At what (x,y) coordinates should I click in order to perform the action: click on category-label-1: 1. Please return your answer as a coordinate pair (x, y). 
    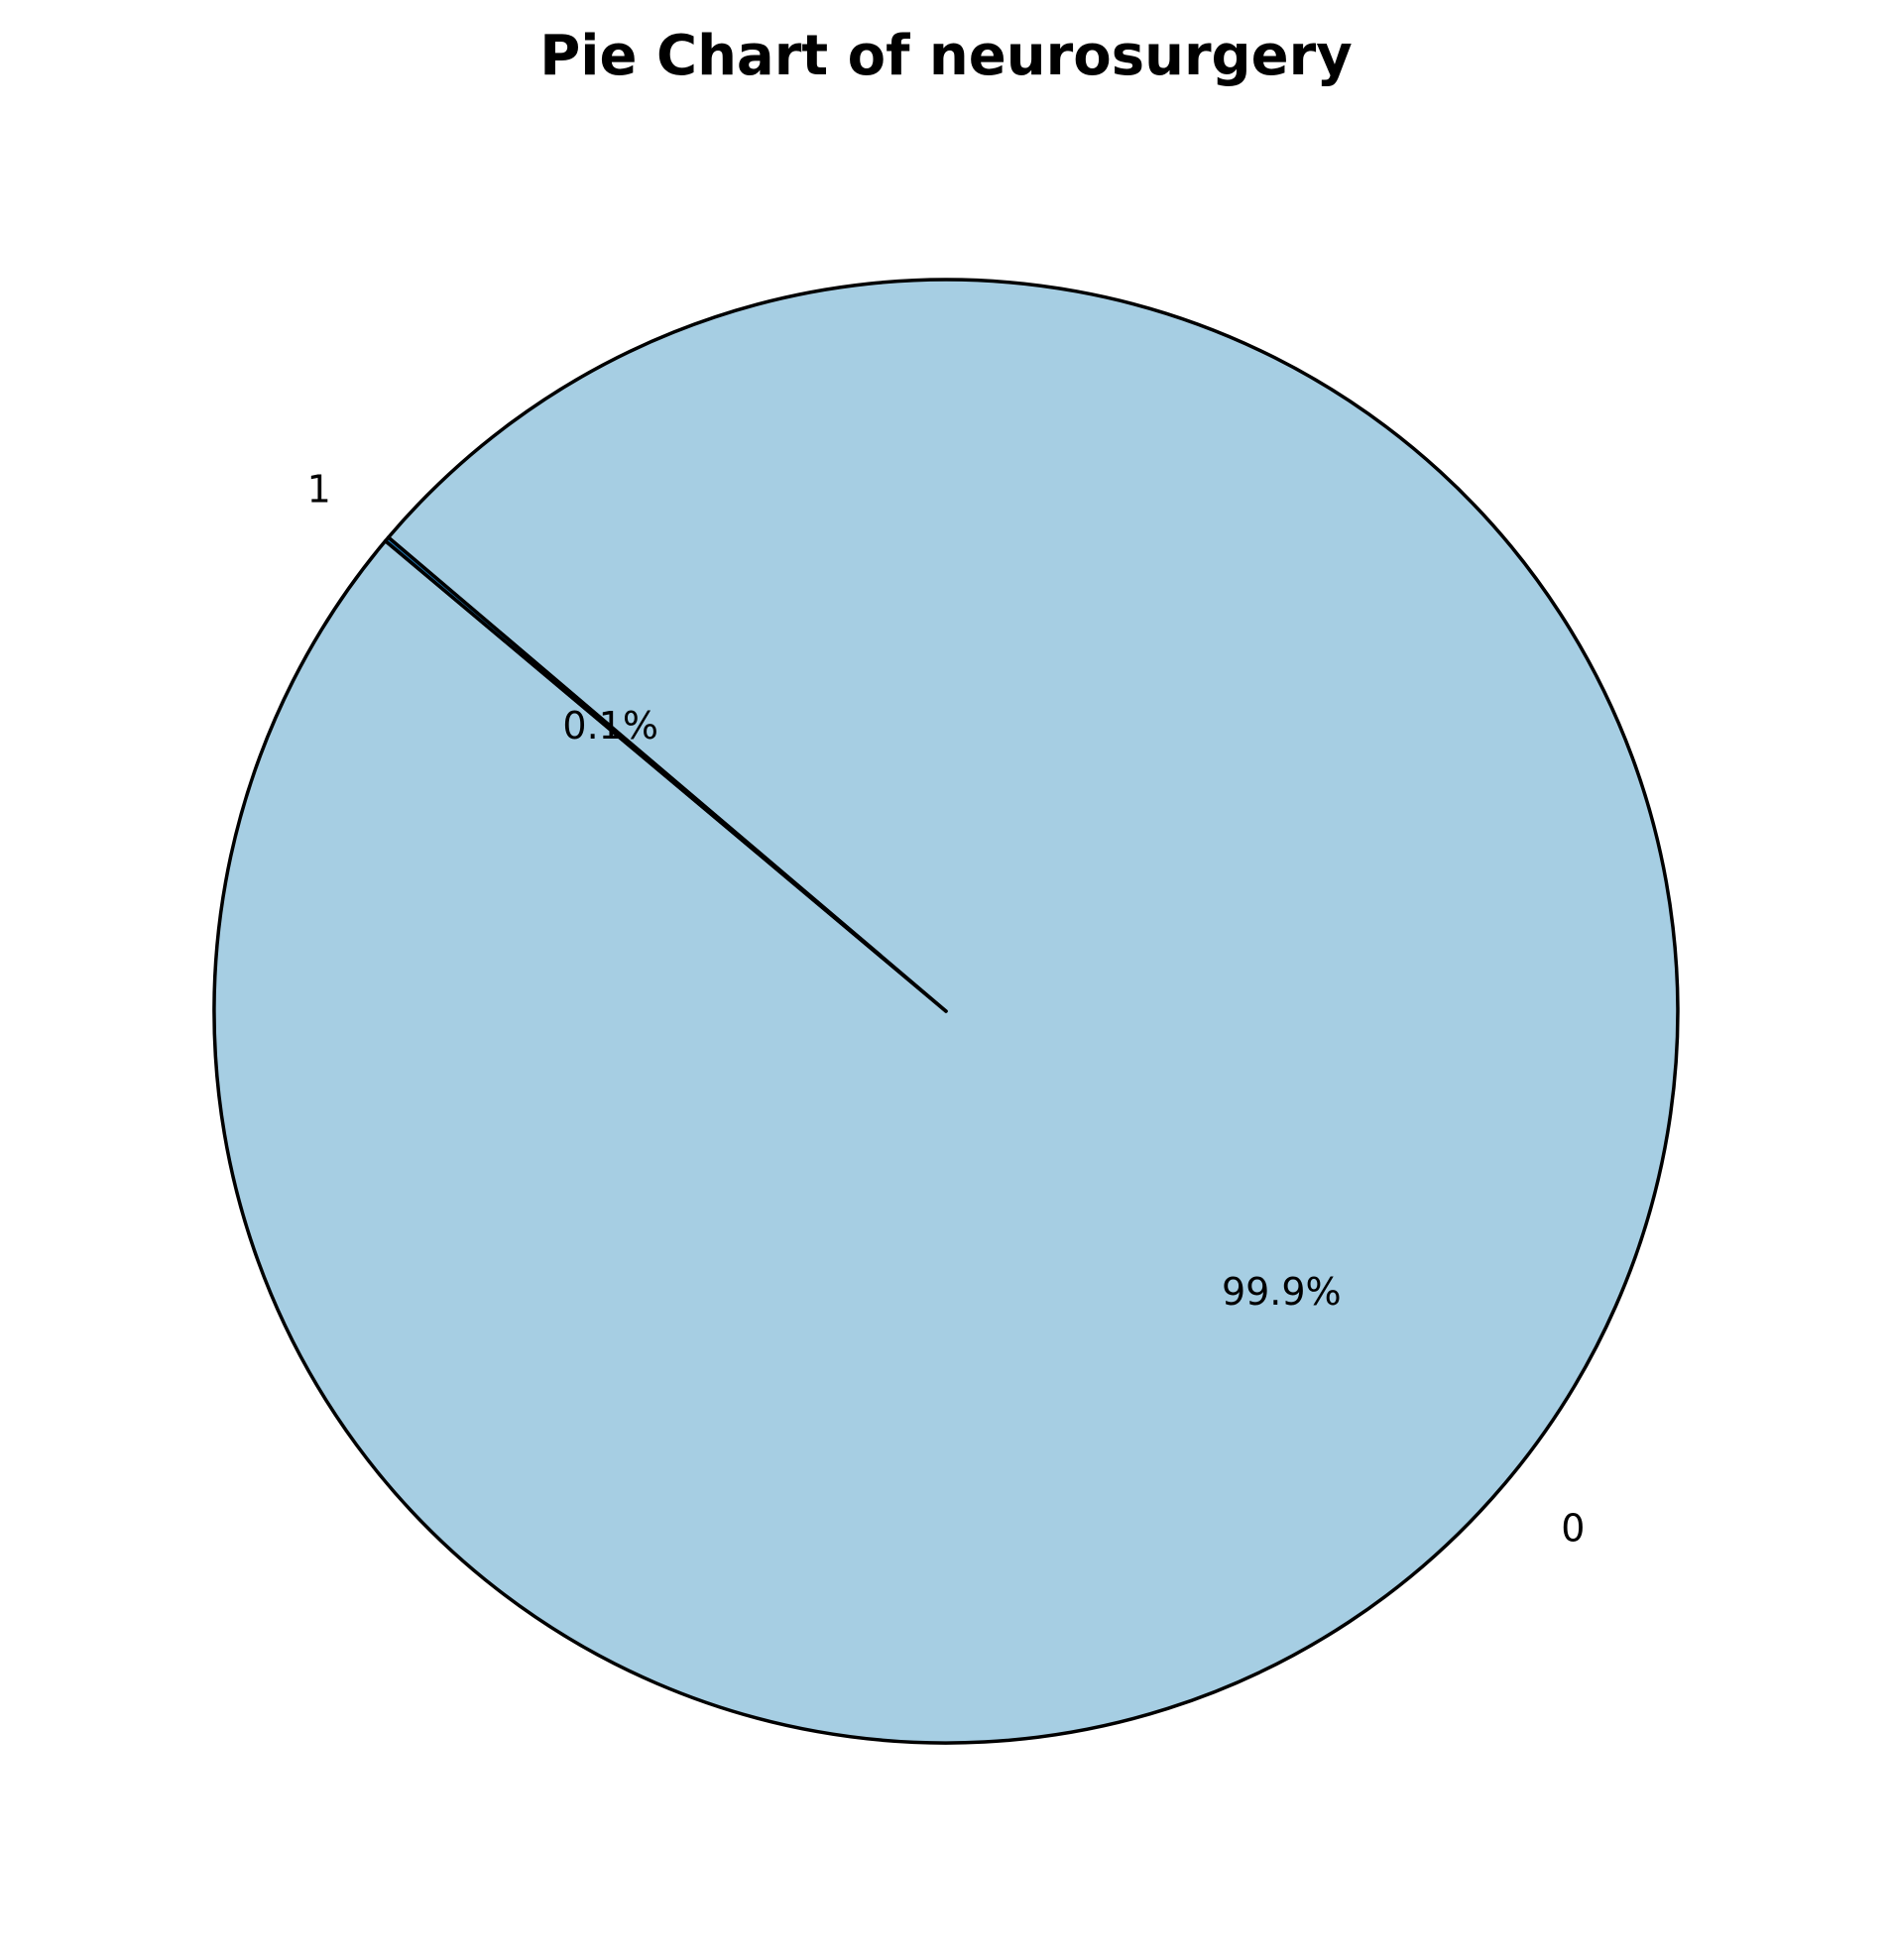
    Looking at the image, I should click on (319, 490).